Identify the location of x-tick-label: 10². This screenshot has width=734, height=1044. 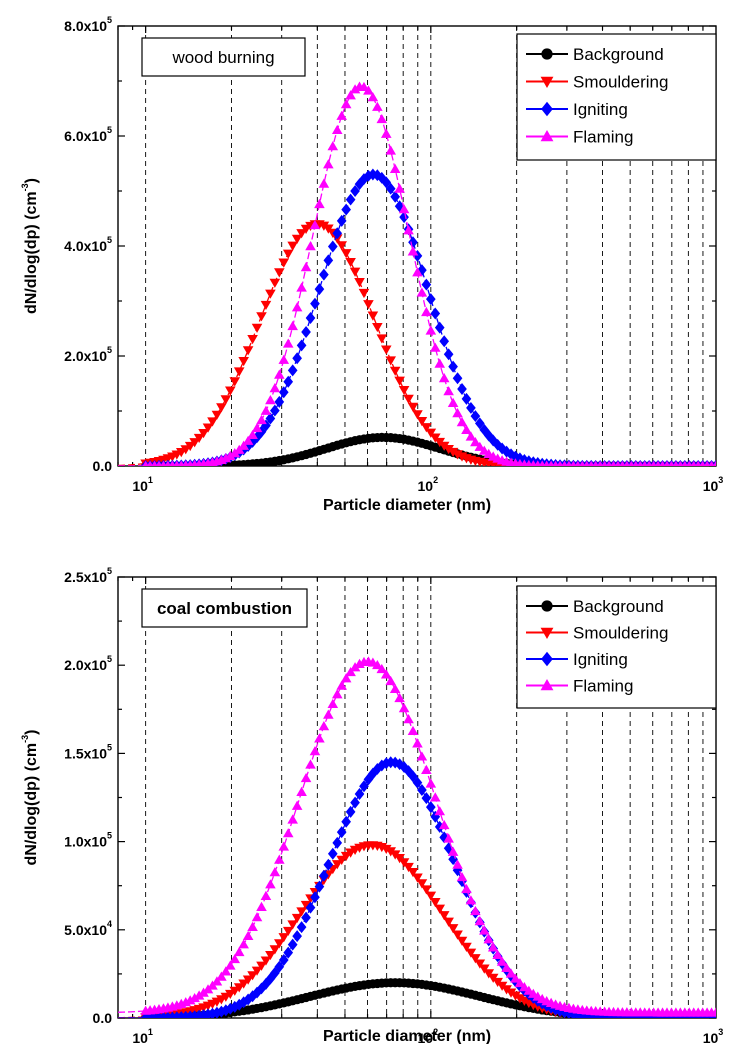
(428, 484).